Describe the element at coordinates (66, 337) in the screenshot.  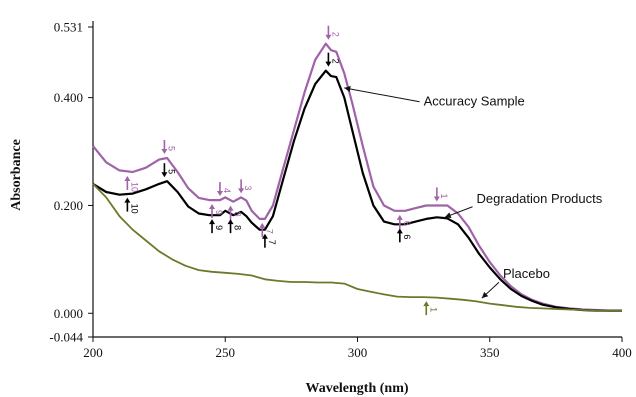
I see `y-tick-label: -0.044` at that location.